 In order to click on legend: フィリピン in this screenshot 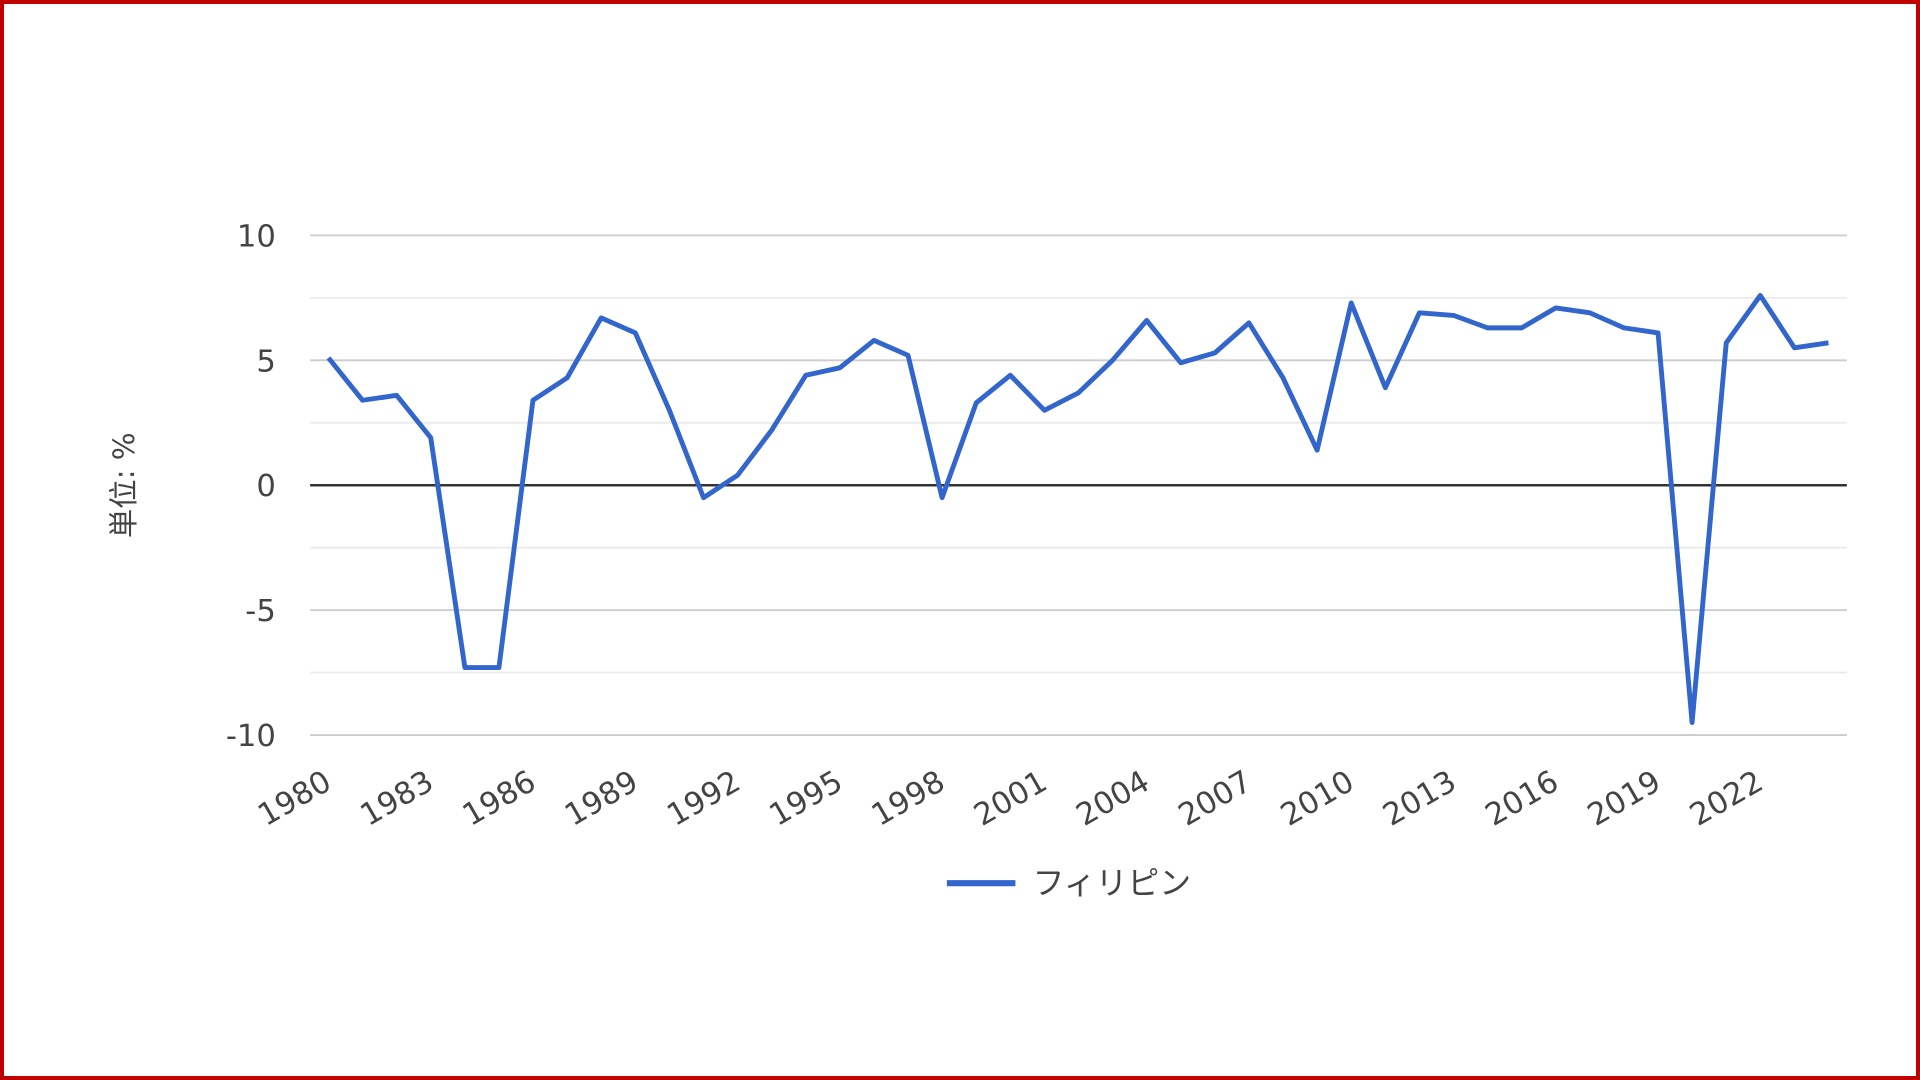, I will do `click(1069, 883)`.